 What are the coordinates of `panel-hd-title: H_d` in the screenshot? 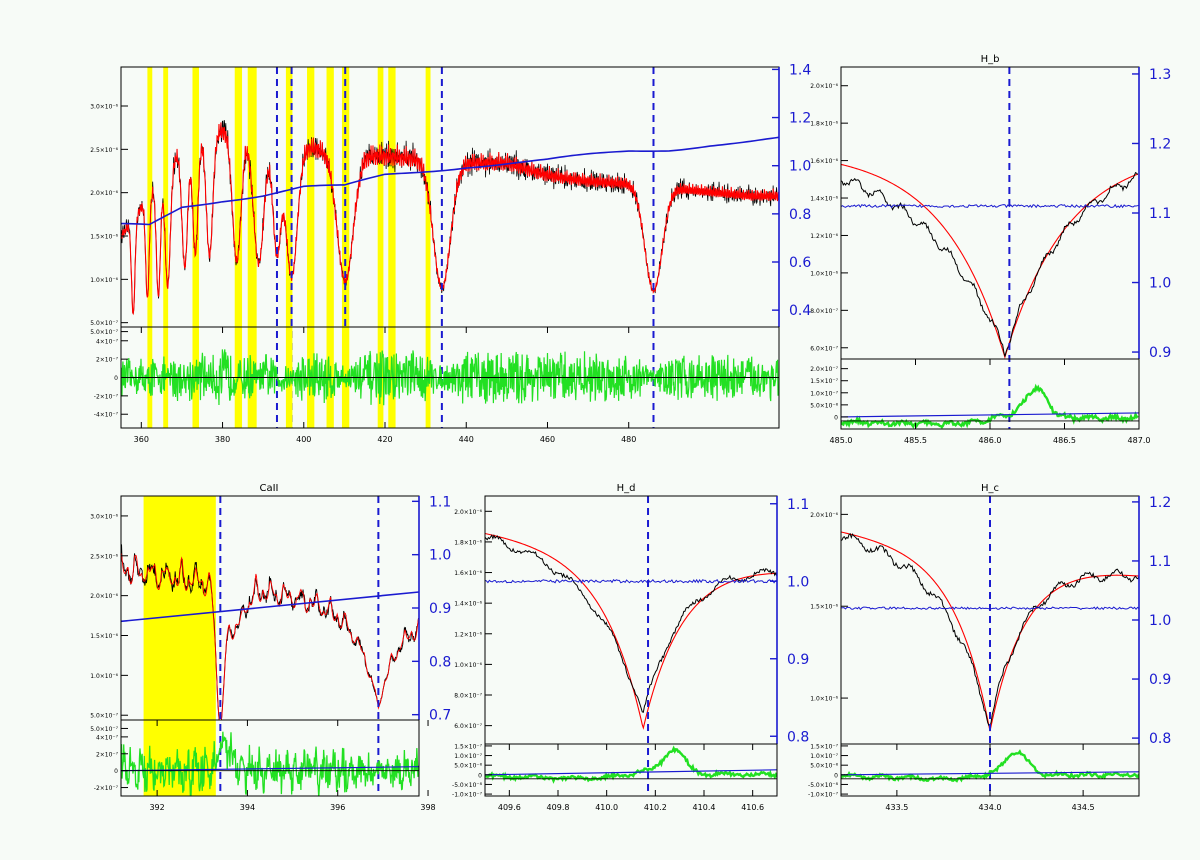 It's located at (626, 488).